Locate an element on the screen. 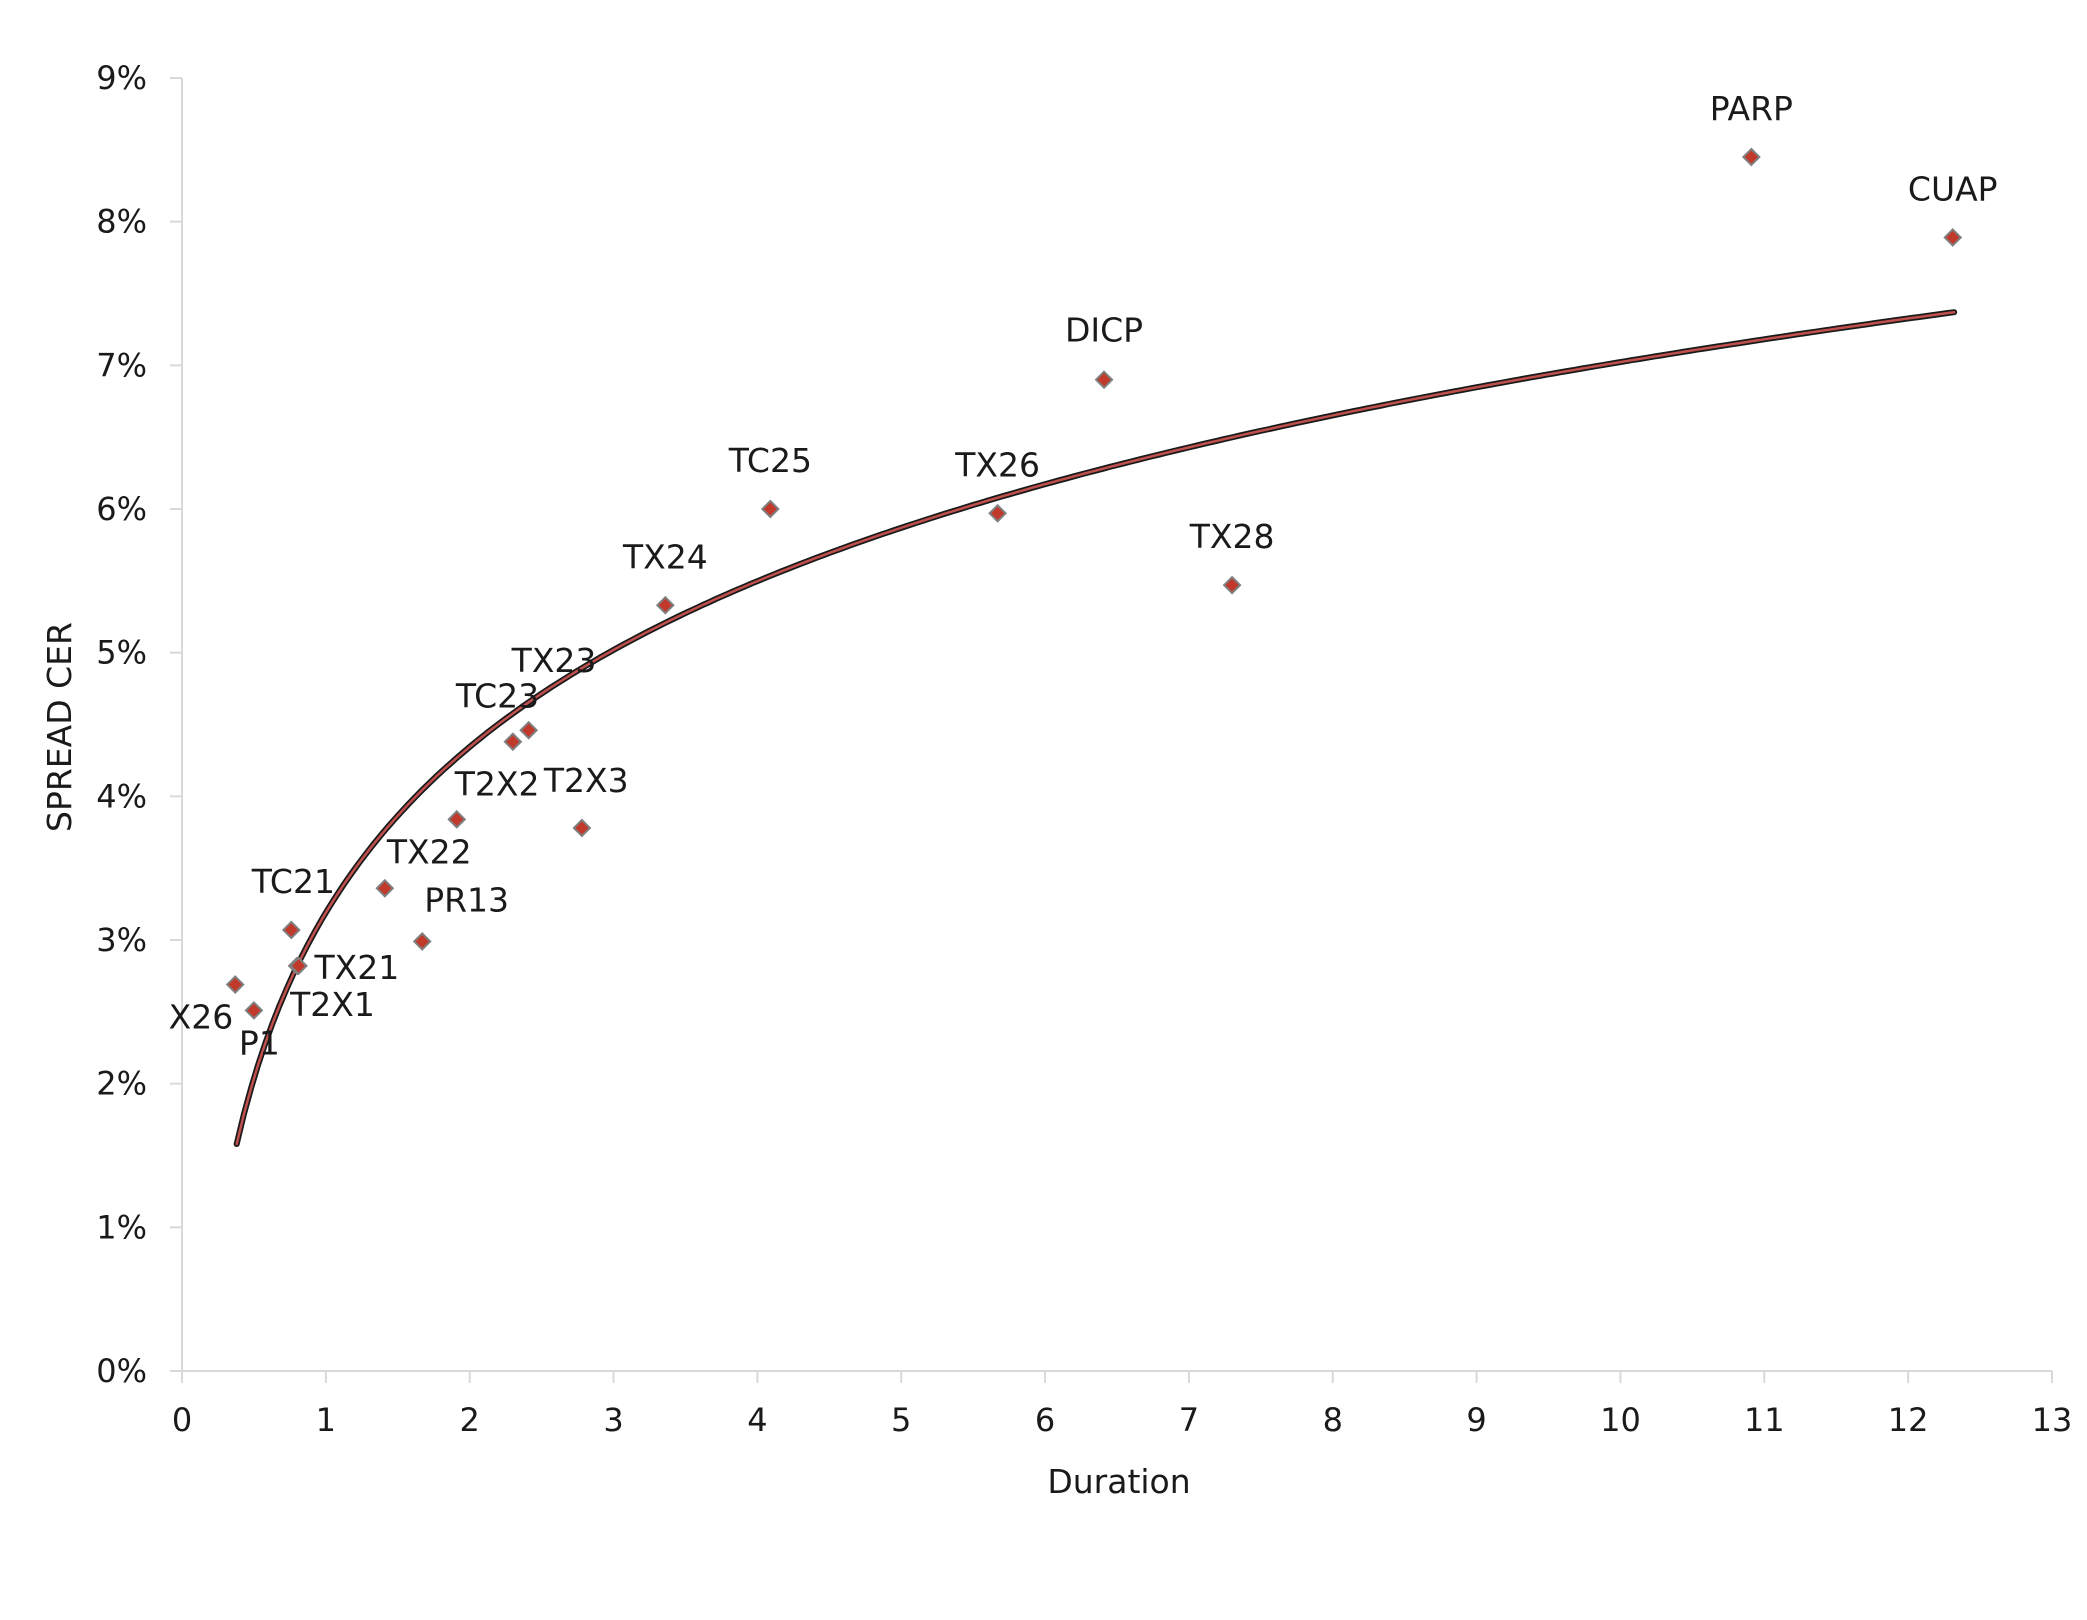  point-label: TC25 is located at coordinates (770, 460).